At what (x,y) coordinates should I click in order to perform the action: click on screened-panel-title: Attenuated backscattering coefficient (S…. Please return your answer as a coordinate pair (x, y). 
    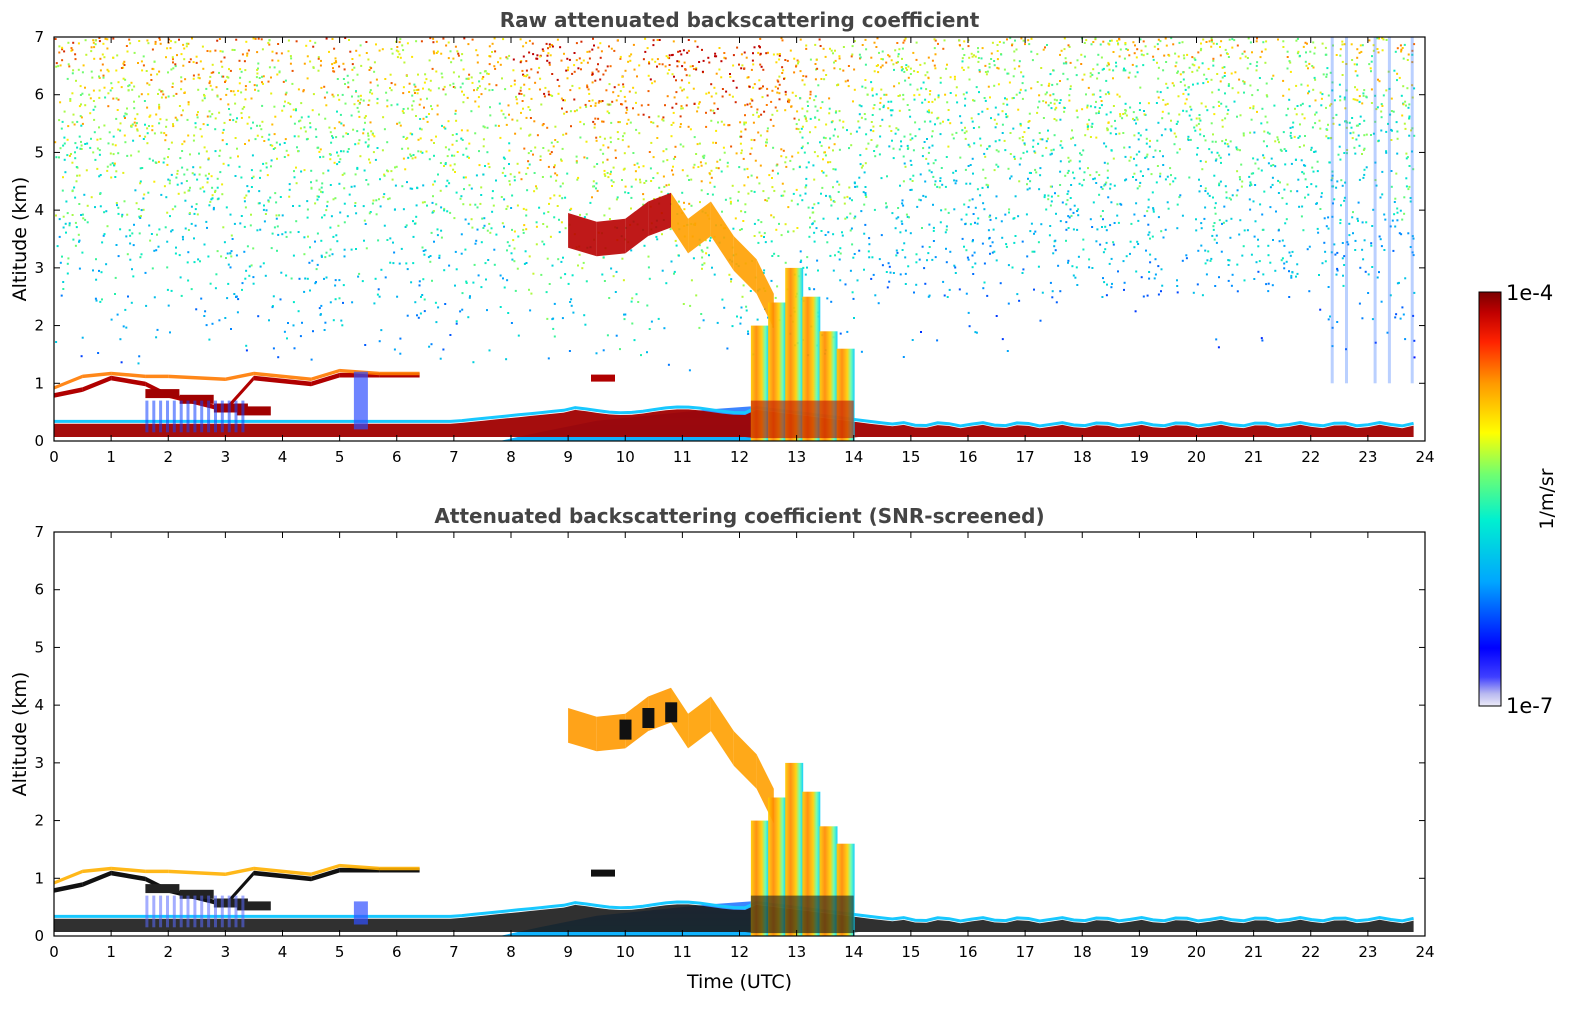
    Looking at the image, I should click on (739, 516).